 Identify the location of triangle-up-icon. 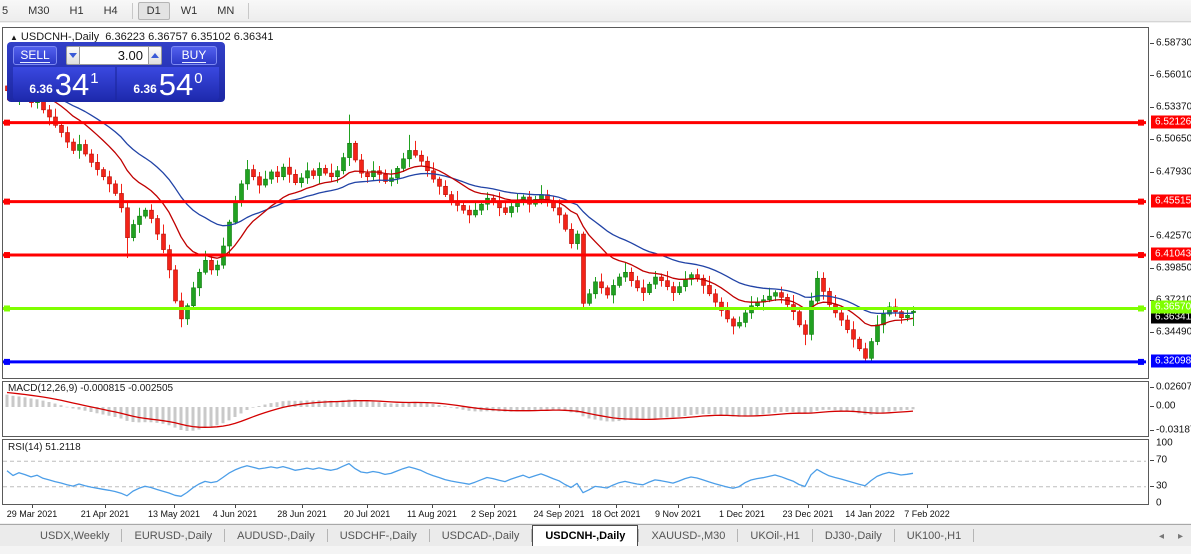
(155, 55).